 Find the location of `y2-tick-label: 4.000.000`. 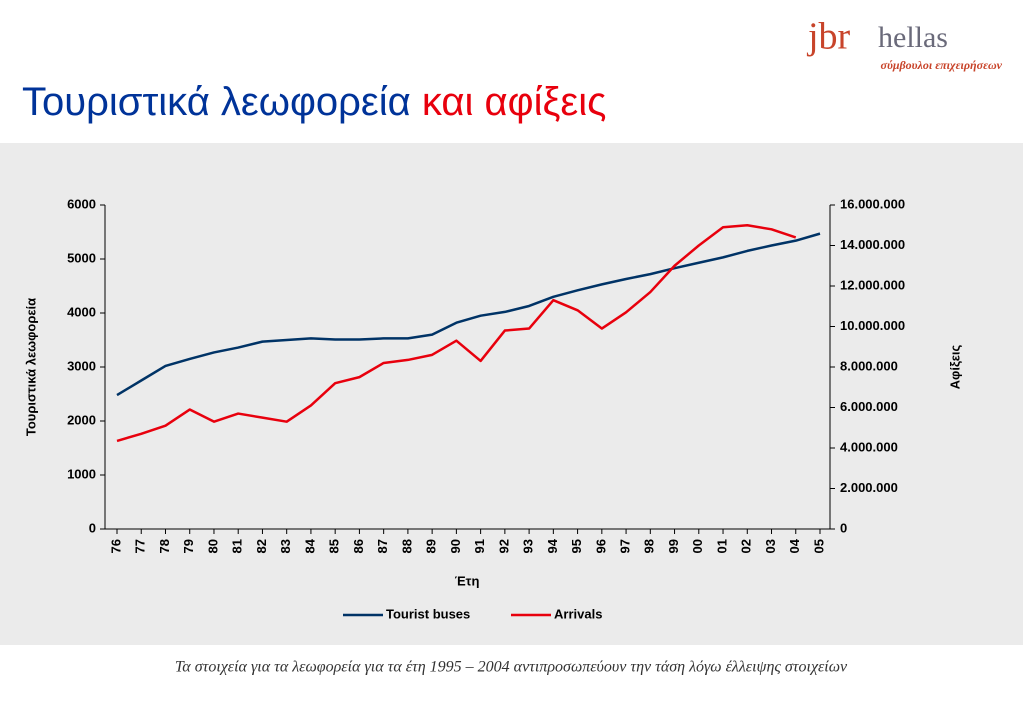

y2-tick-label: 4.000.000 is located at coordinates (869, 446).